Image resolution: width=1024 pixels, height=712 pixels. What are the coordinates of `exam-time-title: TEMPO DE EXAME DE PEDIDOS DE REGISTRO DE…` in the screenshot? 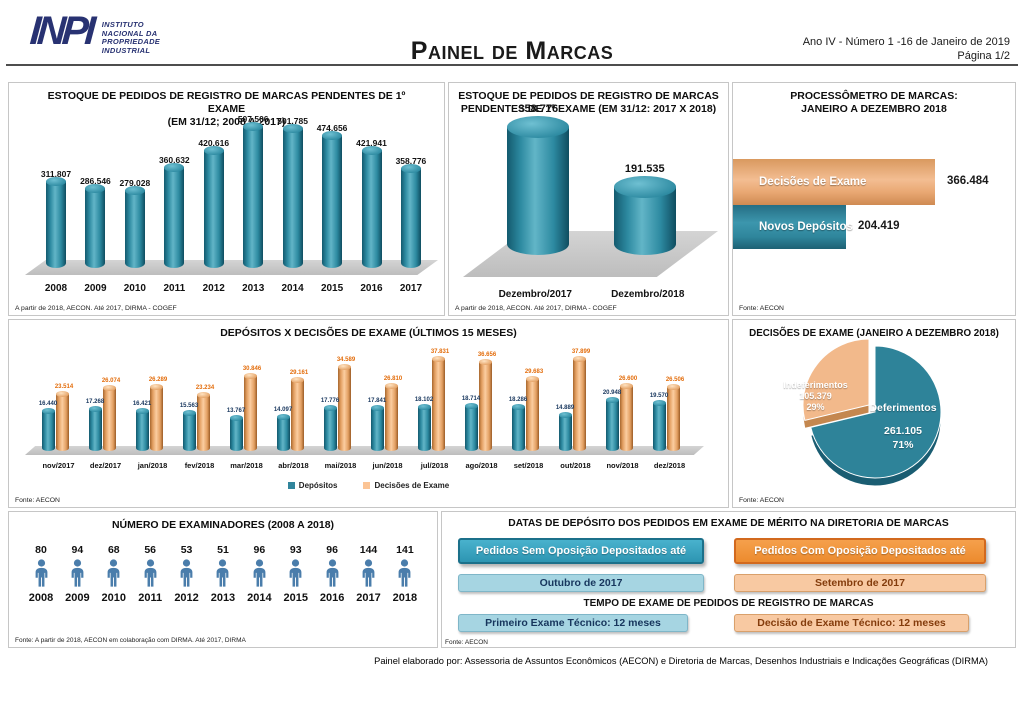 It's located at (728, 603).